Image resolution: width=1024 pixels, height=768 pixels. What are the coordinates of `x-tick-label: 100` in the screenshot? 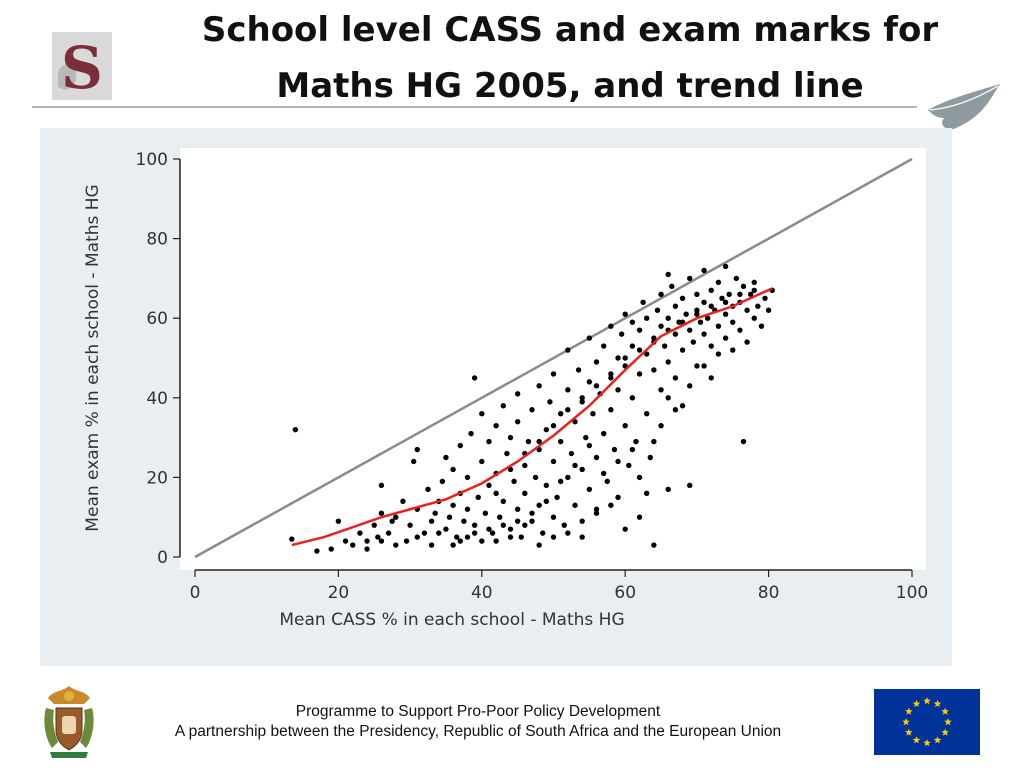 It's located at (912, 593).